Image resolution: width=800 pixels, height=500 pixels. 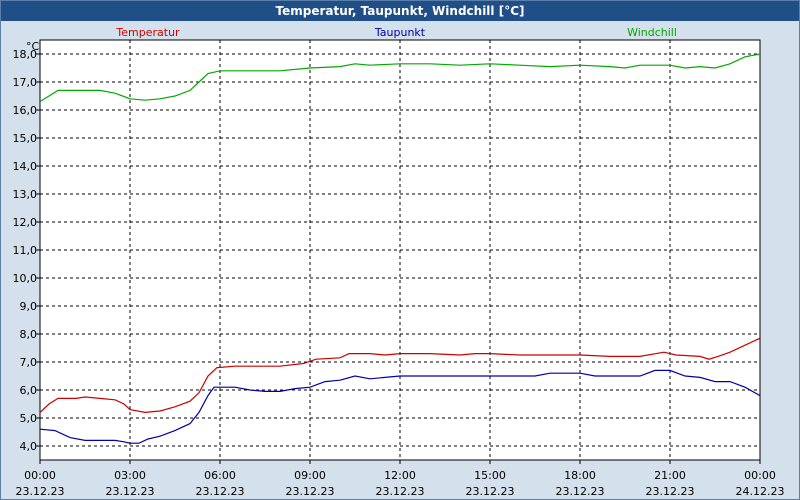 What do you see at coordinates (25, 138) in the screenshot?
I see `y-tick-label: 15,0` at bounding box center [25, 138].